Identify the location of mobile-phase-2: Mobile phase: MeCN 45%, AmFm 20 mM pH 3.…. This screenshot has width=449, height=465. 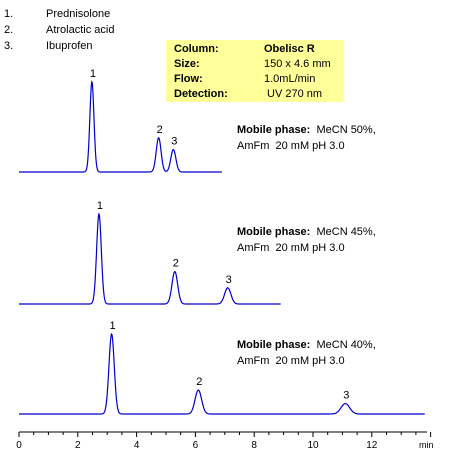
(306, 240).